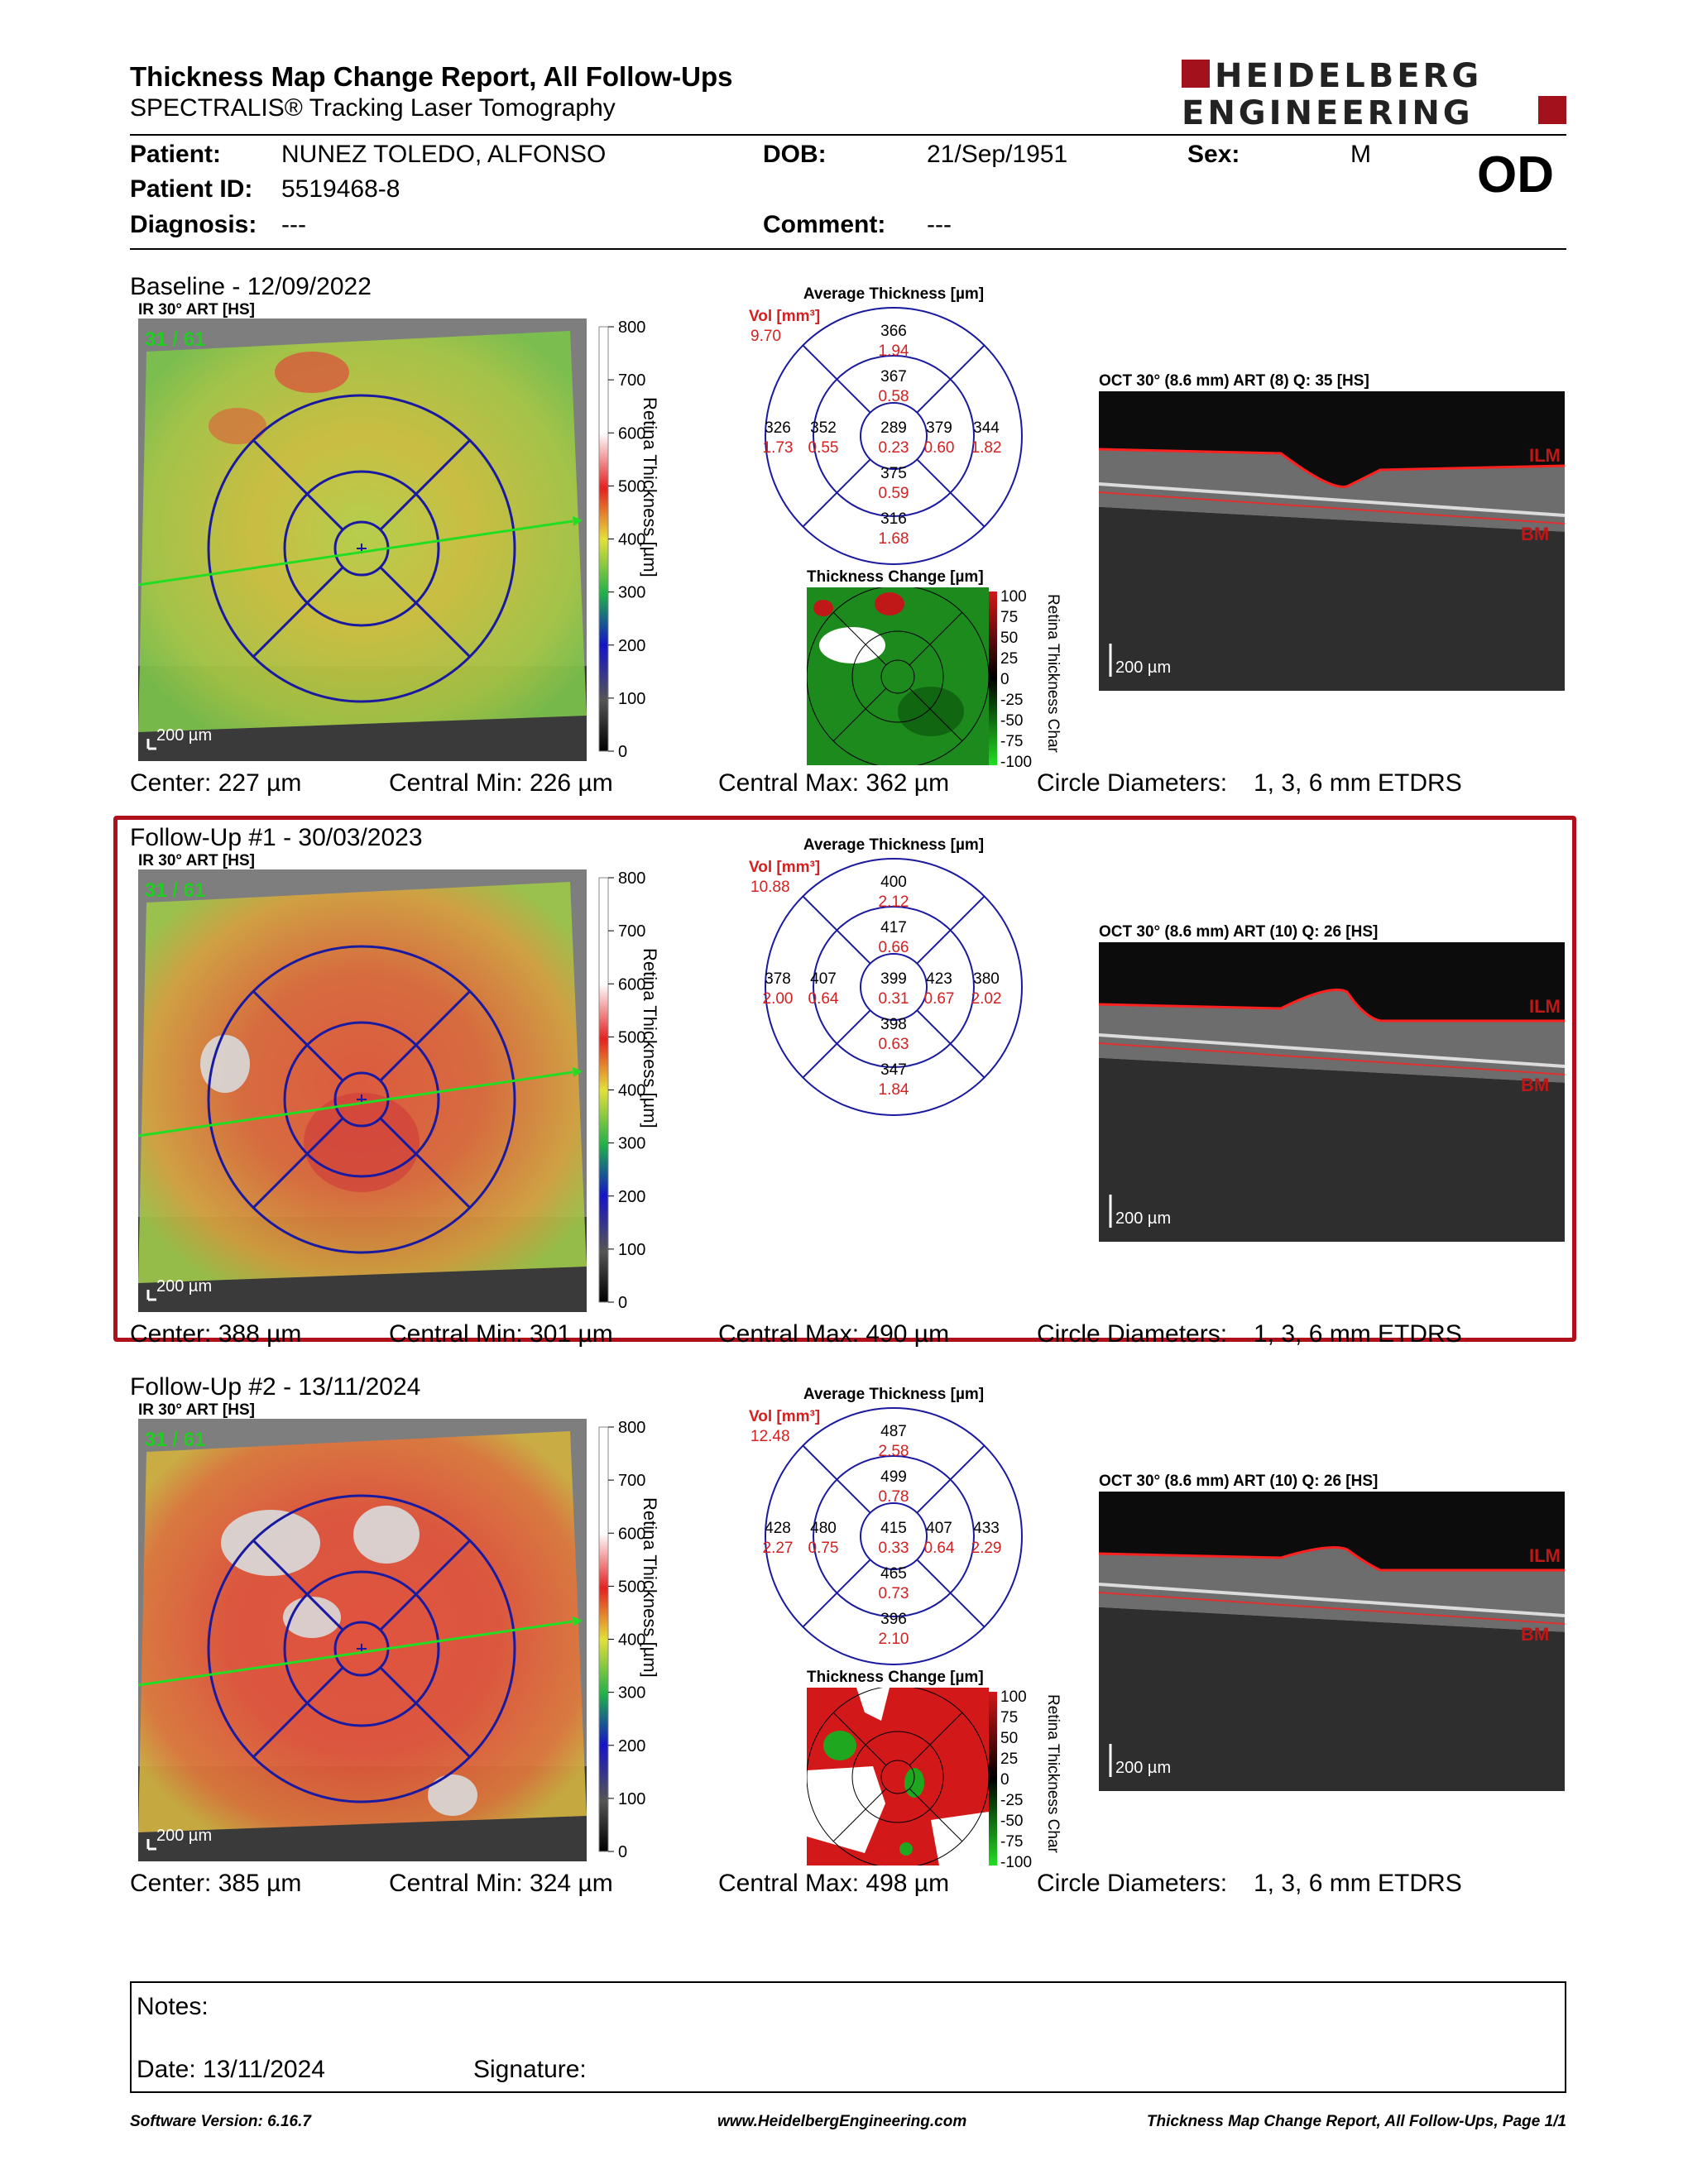  I want to click on change-ring, so click(897, 1777).